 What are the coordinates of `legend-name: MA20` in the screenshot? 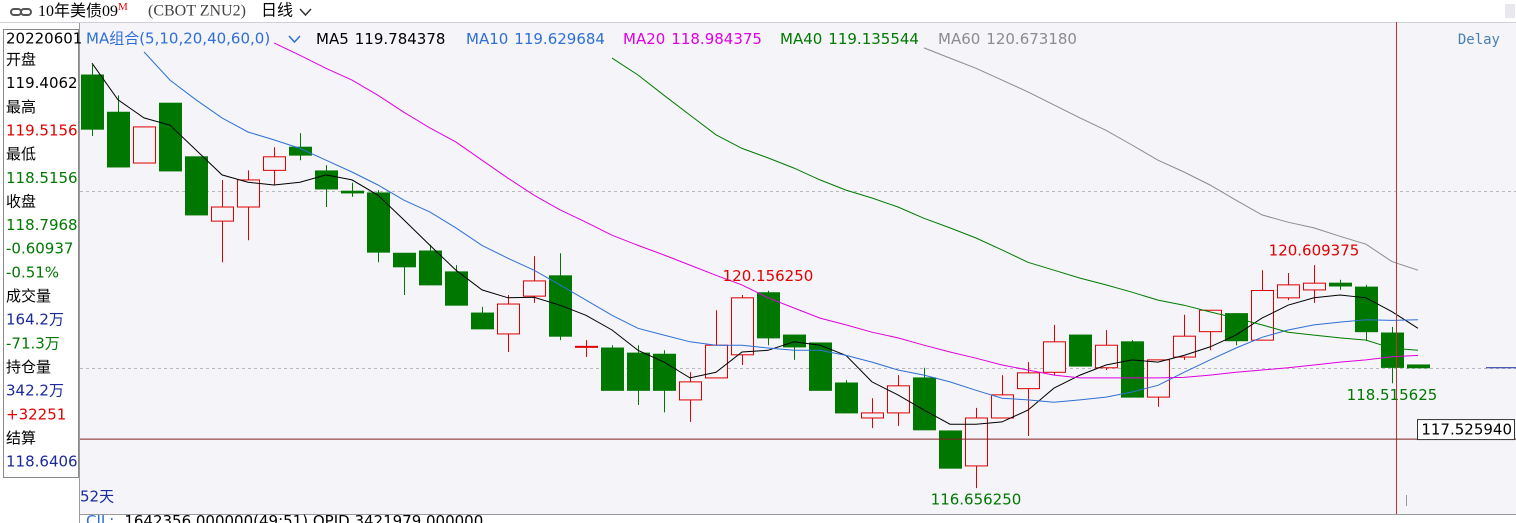 It's located at (644, 39).